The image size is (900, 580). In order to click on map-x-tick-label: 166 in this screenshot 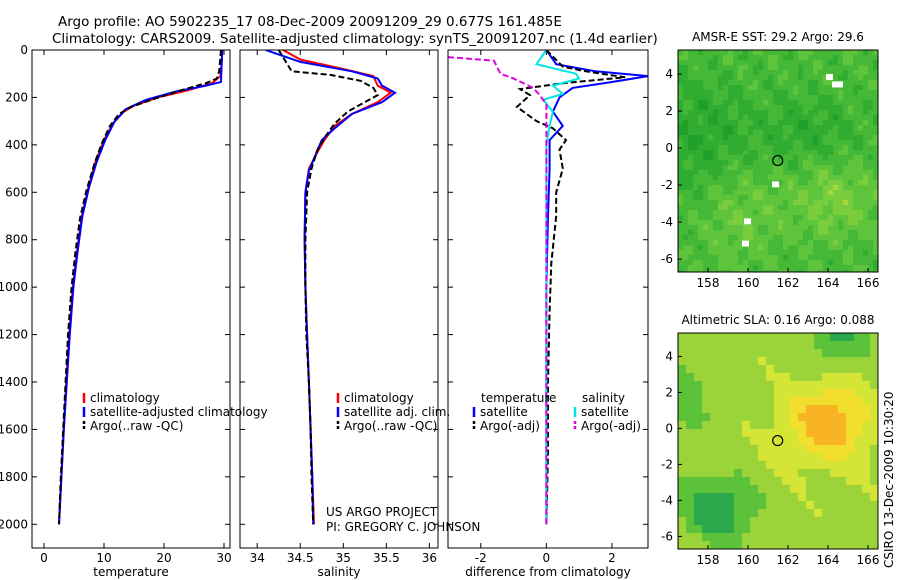, I will do `click(868, 283)`.